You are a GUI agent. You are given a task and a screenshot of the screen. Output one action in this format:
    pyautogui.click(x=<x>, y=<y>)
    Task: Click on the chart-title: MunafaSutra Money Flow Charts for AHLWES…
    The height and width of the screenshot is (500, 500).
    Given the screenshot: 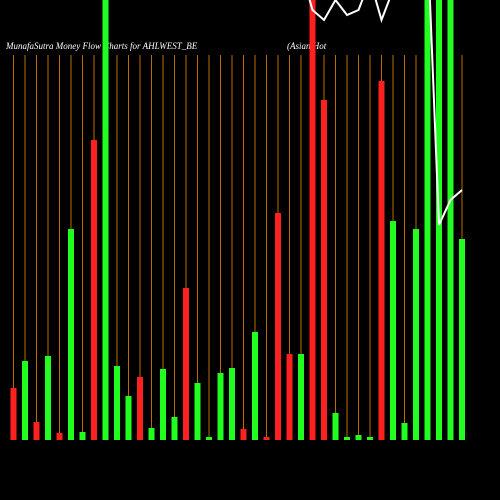 What is the action you would take?
    pyautogui.click(x=101, y=46)
    